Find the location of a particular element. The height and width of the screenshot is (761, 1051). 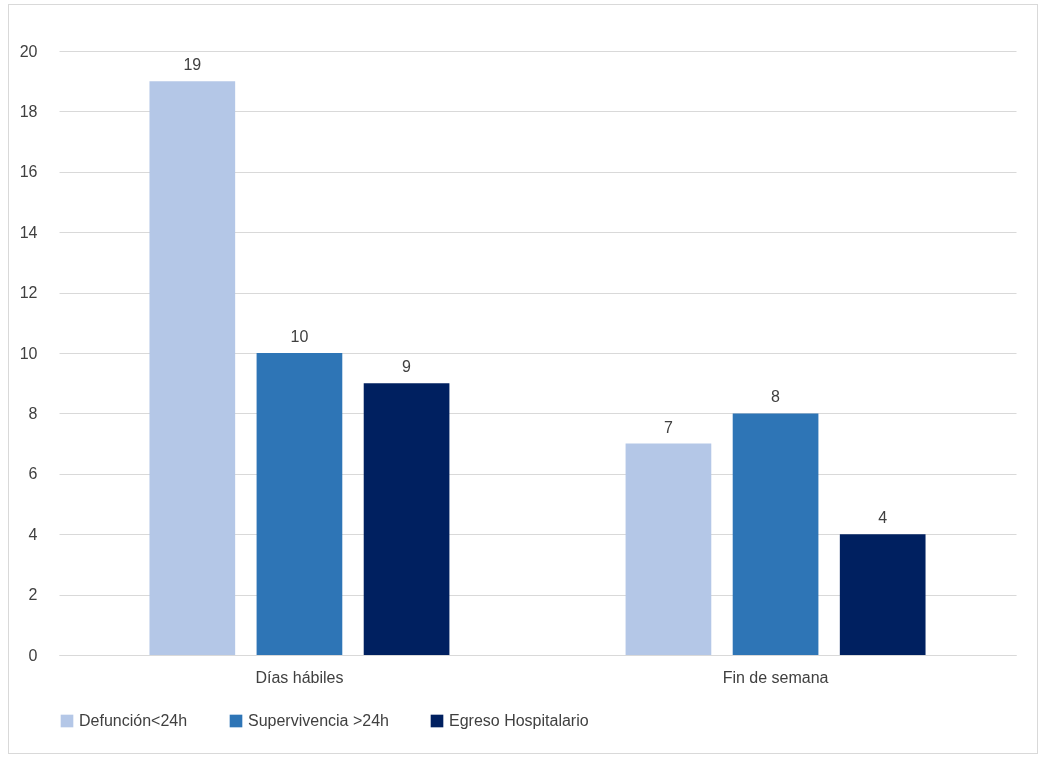

legend-label: Supervivencia >24h is located at coordinates (318, 720).